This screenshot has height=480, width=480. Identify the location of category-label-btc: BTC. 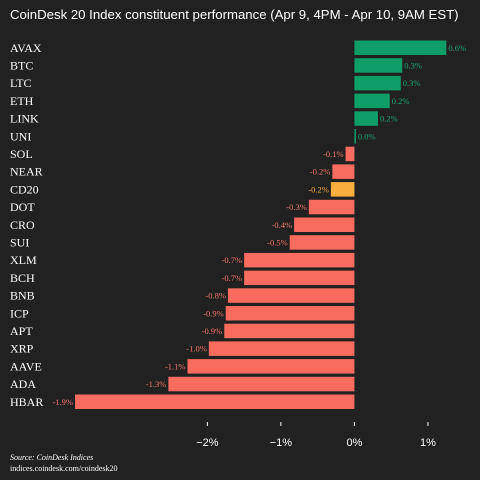
(21, 65).